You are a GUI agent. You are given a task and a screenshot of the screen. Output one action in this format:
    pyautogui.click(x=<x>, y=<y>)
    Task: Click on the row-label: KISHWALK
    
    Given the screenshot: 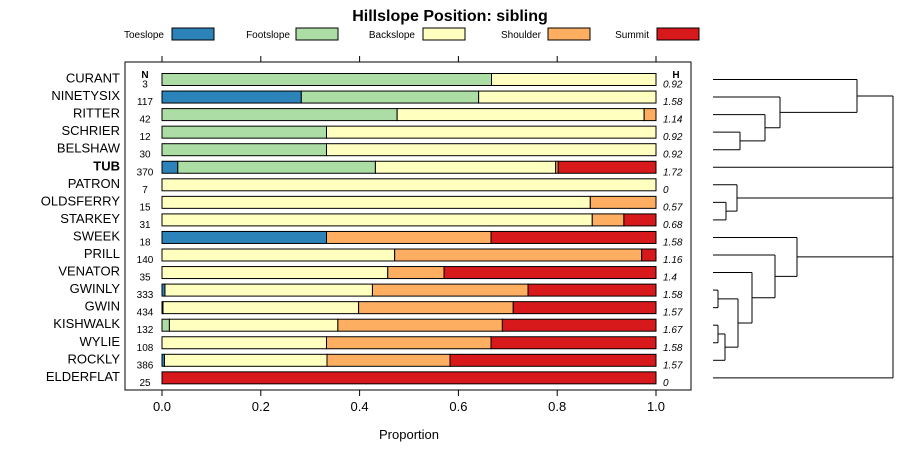 What is the action you would take?
    pyautogui.click(x=86, y=323)
    